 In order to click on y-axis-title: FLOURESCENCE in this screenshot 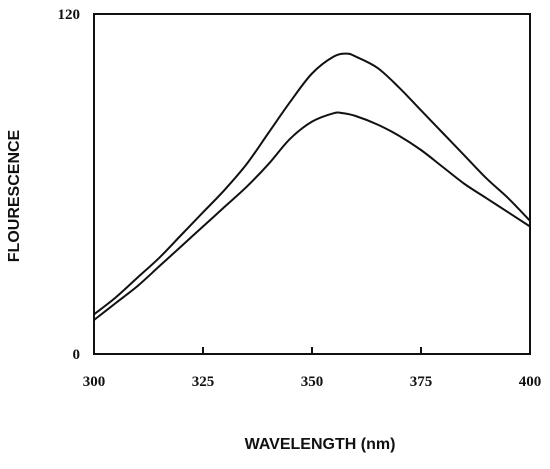, I will do `click(14, 195)`.